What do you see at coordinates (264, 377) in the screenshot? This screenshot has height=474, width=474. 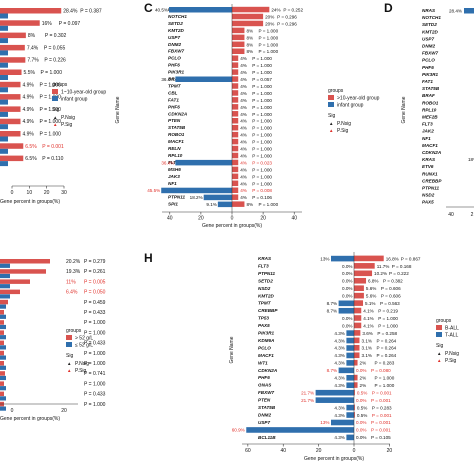 I see `h-gene-label: PHF6` at bounding box center [264, 377].